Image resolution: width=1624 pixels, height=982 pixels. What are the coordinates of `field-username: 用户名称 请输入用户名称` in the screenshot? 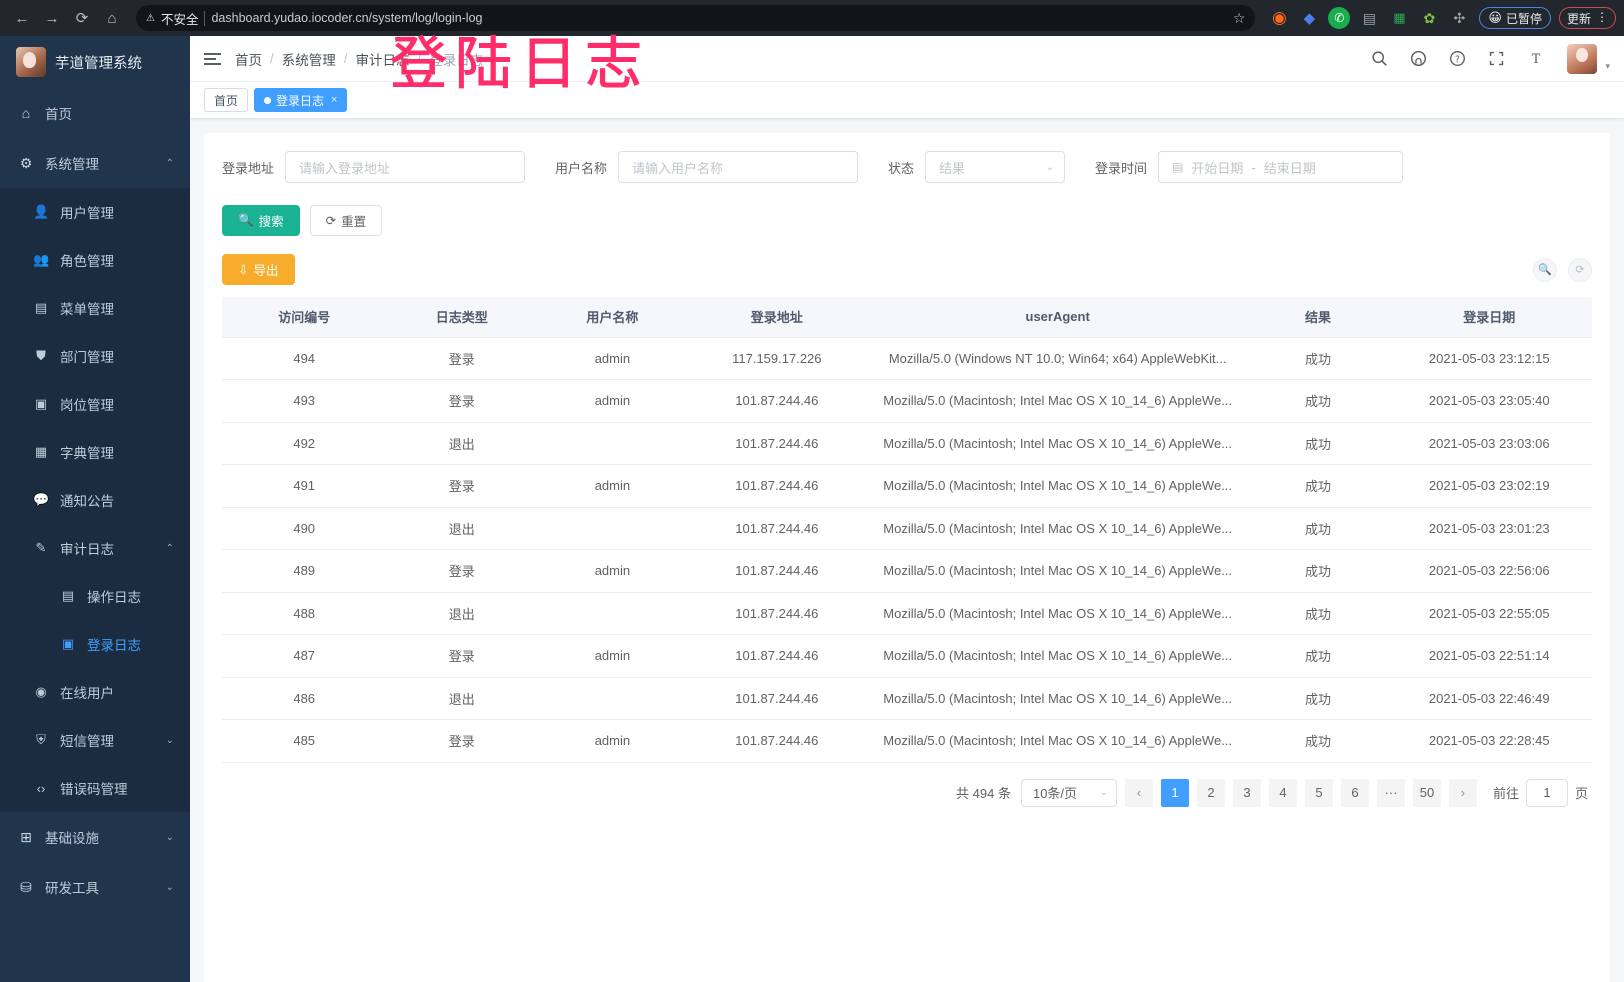 It's located at (707, 167).